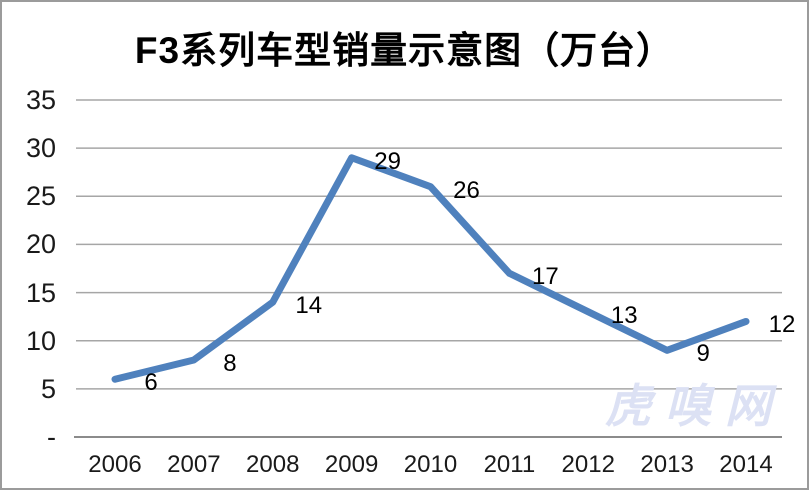 The image size is (809, 490). I want to click on x-tick-label: 2010, so click(430, 464).